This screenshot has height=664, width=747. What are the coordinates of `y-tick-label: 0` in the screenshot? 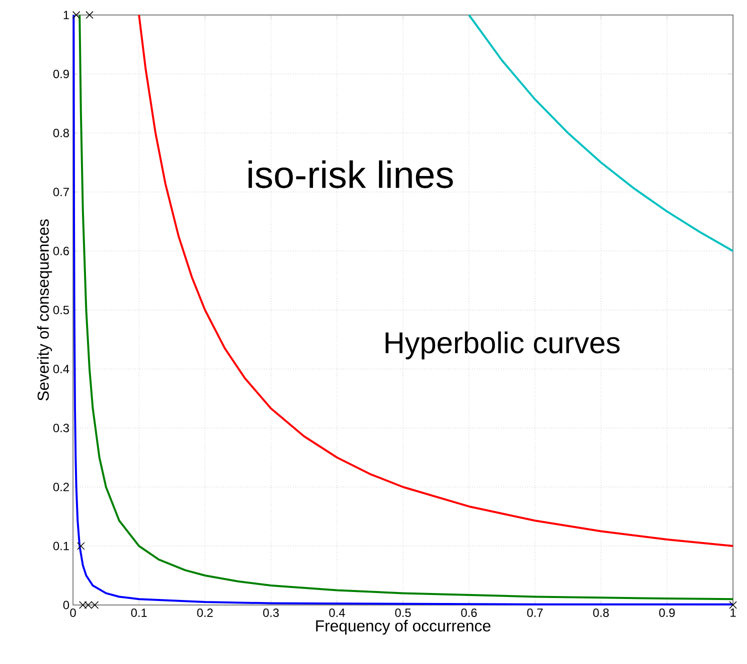 It's located at (66, 605).